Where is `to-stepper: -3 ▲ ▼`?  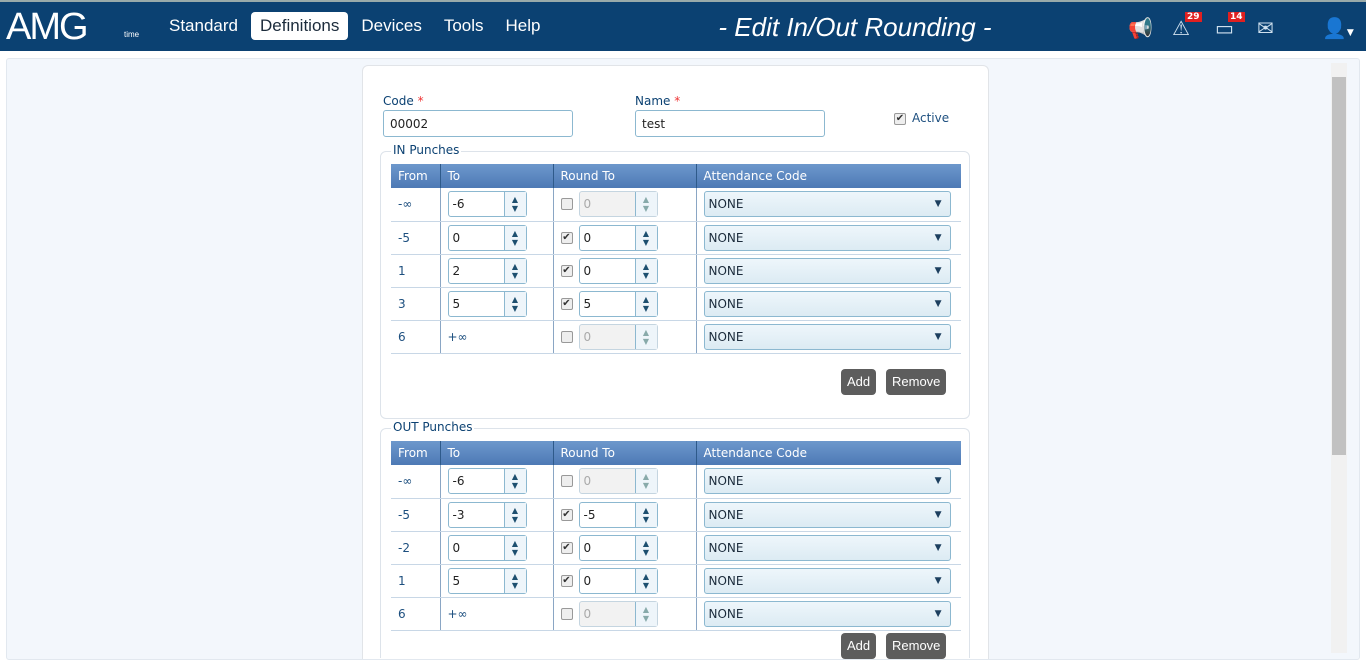 to-stepper: -3 ▲ ▼ is located at coordinates (487, 514).